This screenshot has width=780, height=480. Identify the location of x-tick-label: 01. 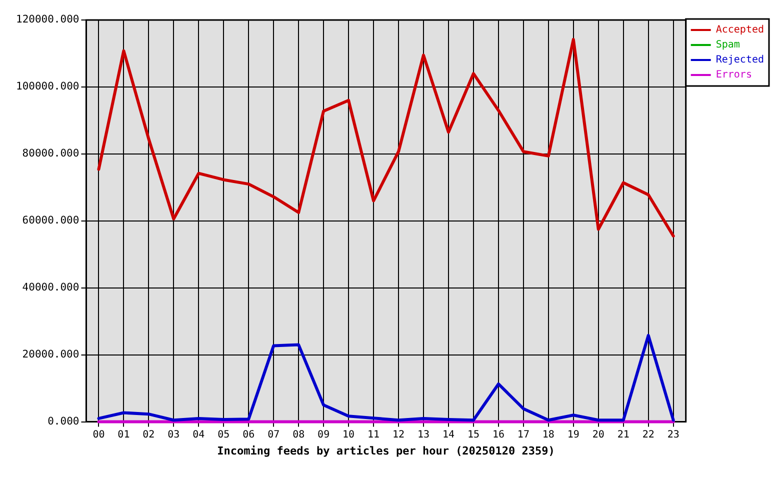
(124, 434).